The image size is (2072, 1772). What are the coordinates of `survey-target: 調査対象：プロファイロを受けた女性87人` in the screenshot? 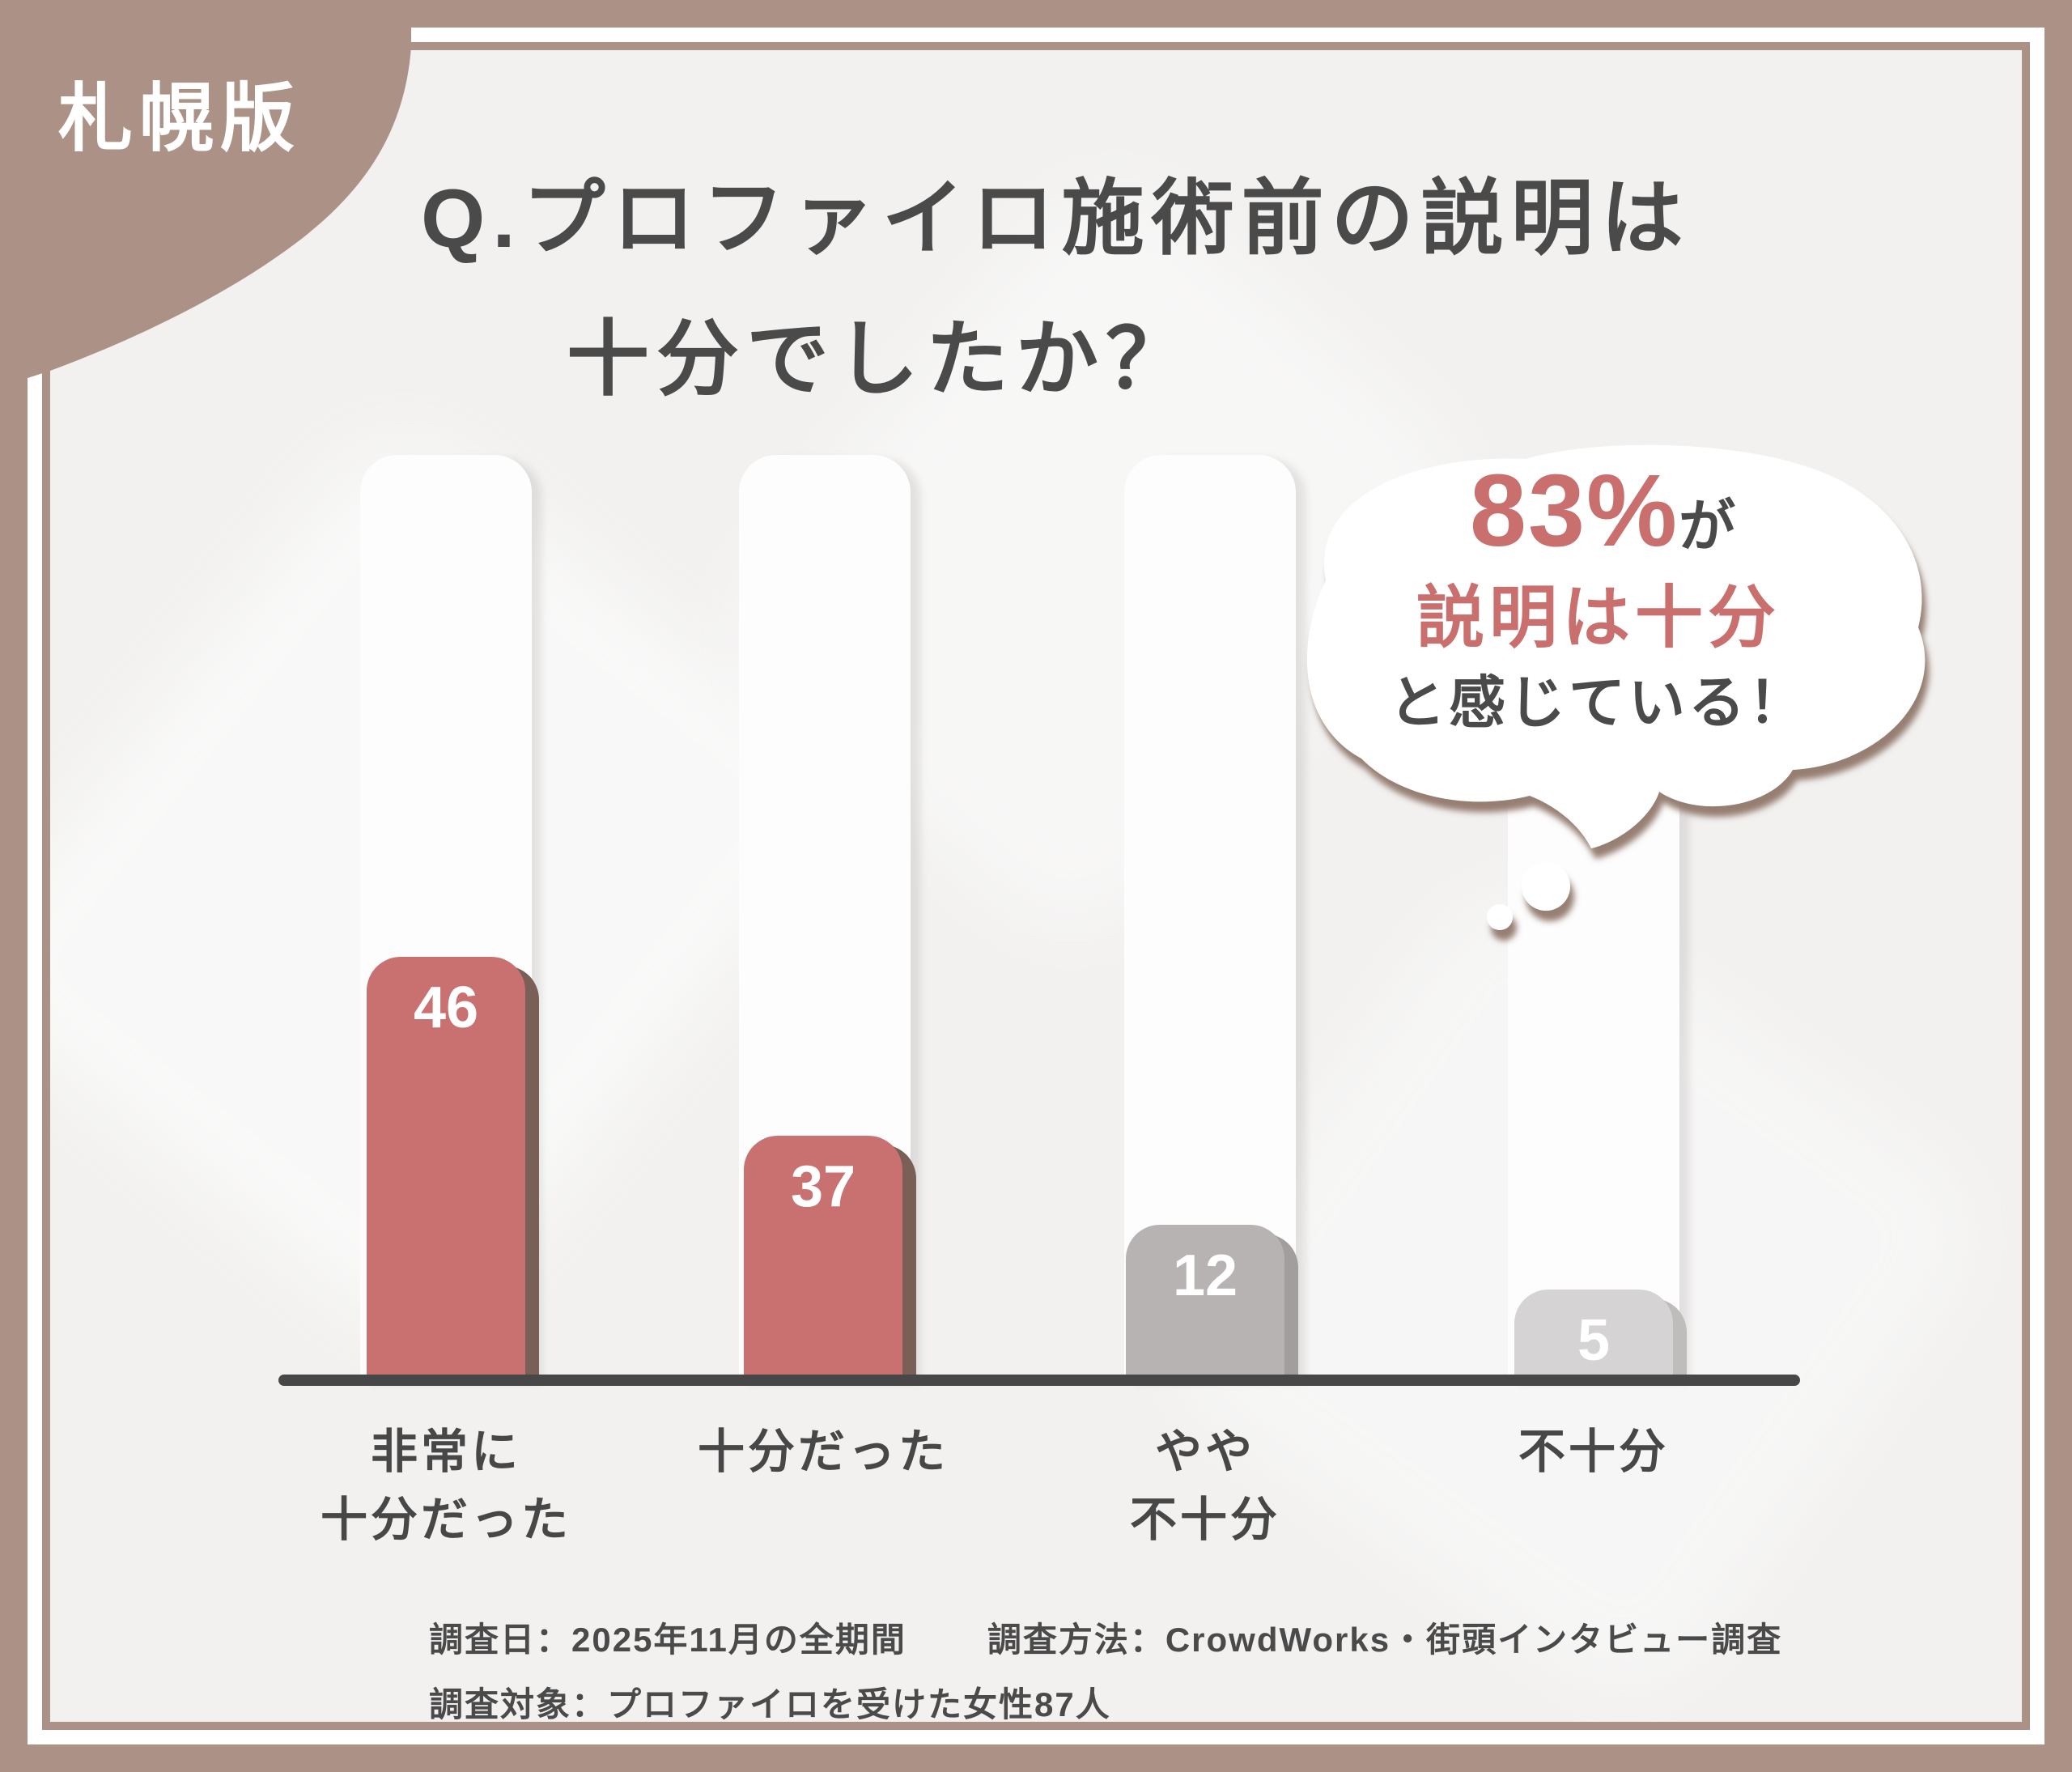 It's located at (770, 1704).